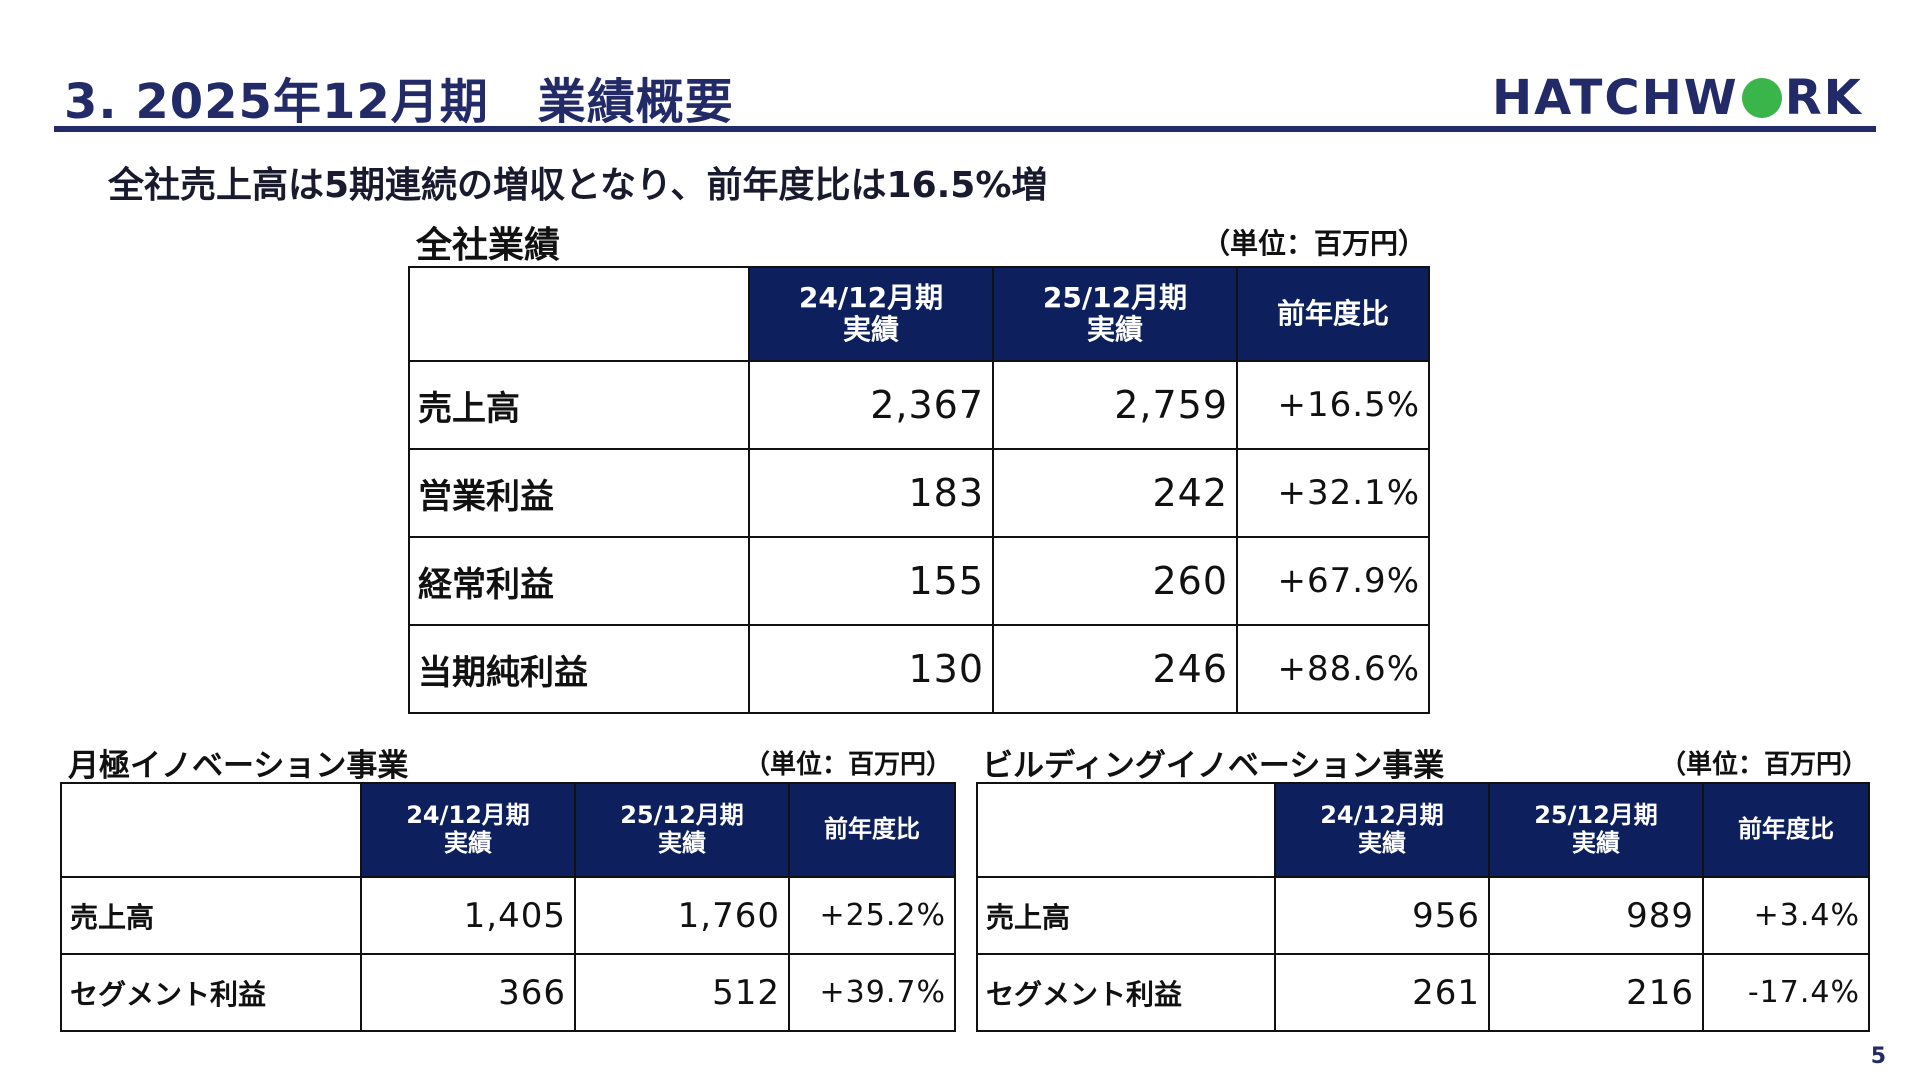  What do you see at coordinates (1115, 581) in the screenshot?
I see `curr-value: 260` at bounding box center [1115, 581].